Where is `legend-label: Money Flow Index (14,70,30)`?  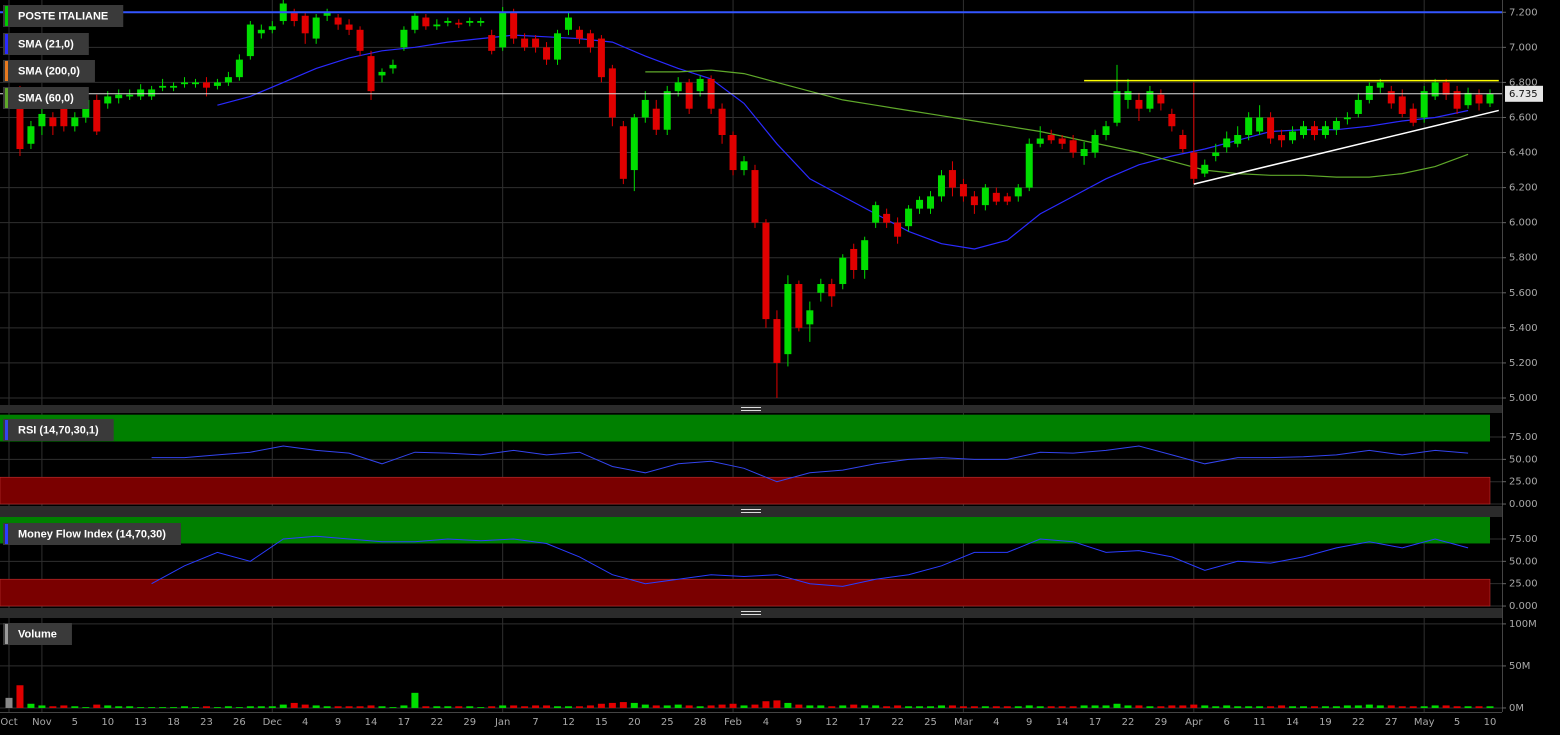 legend-label: Money Flow Index (14,70,30) is located at coordinates (92, 534).